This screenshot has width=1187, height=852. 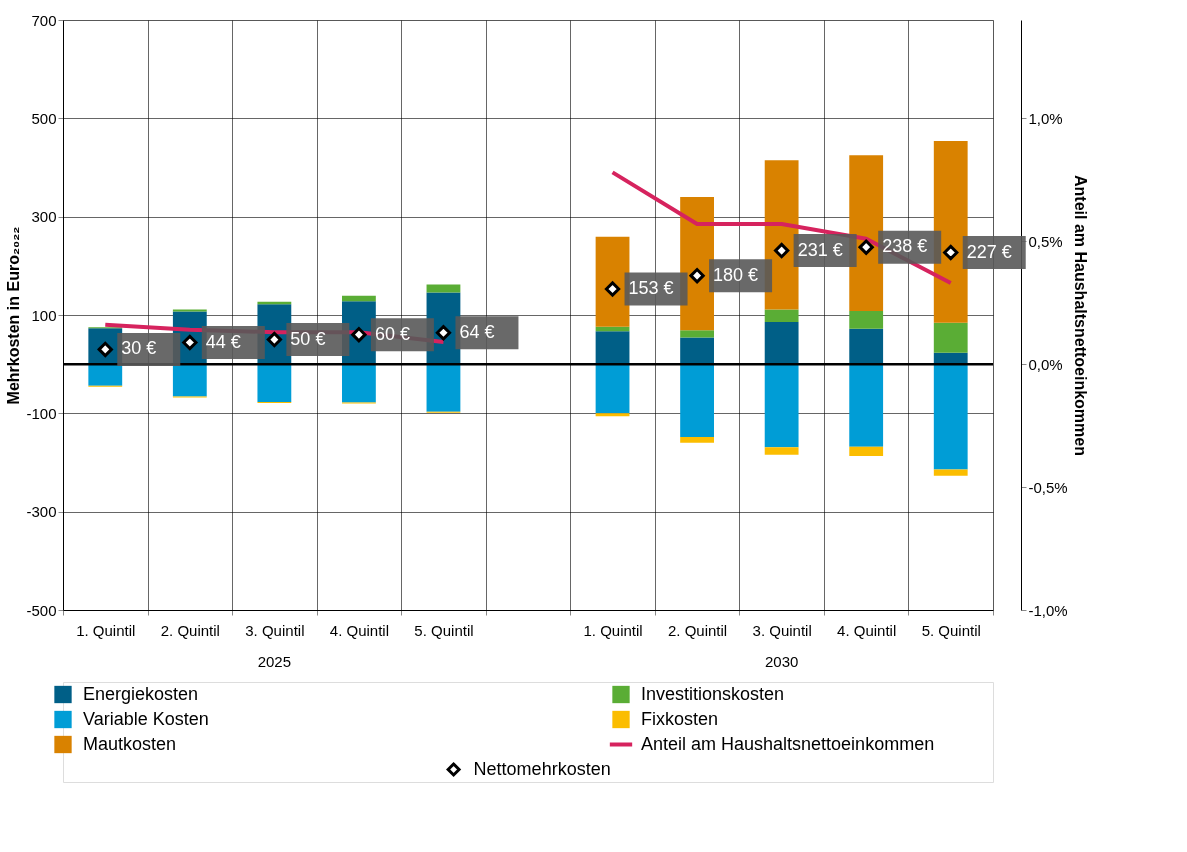 What do you see at coordinates (392, 333) in the screenshot?
I see `data-label: 60 €` at bounding box center [392, 333].